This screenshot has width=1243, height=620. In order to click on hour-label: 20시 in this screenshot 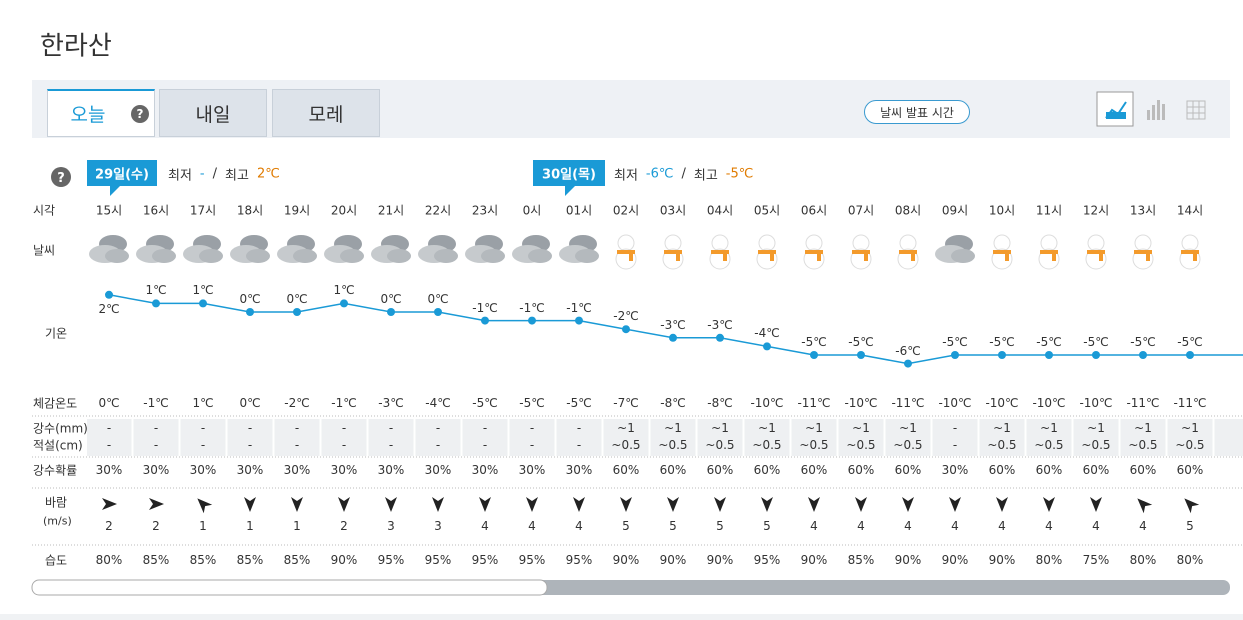, I will do `click(344, 210)`.